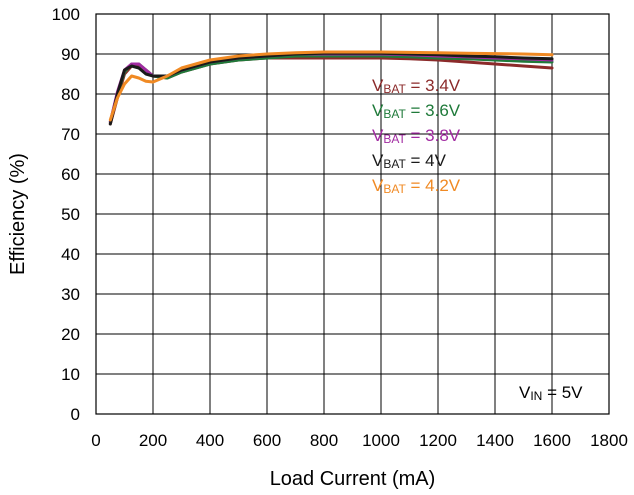 The height and width of the screenshot is (495, 634). What do you see at coordinates (438, 440) in the screenshot?
I see `x-tick-label: 1200` at bounding box center [438, 440].